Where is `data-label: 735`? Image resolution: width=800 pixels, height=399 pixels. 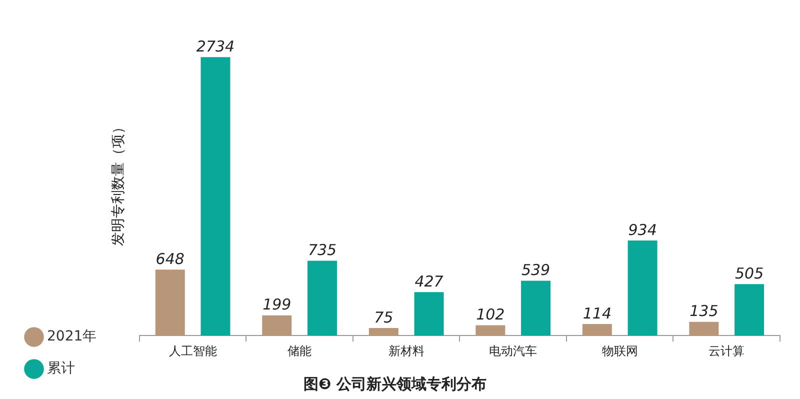 data-label: 735 is located at coordinates (322, 250).